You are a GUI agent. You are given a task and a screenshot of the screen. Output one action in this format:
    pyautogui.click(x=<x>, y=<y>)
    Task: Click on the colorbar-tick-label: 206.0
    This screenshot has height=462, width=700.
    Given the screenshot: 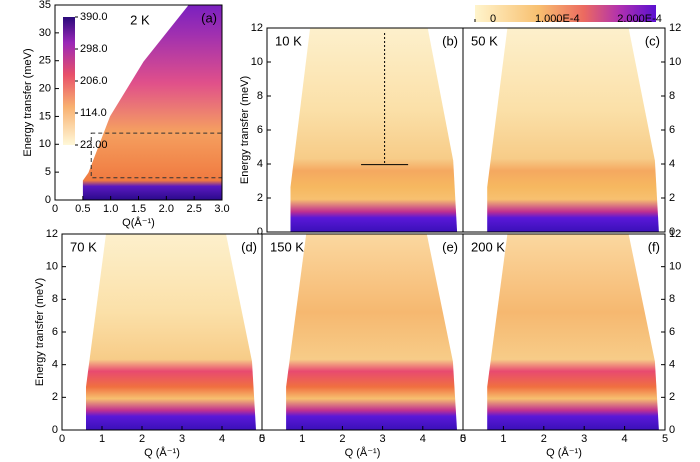 What is the action you would take?
    pyautogui.click(x=94, y=81)
    